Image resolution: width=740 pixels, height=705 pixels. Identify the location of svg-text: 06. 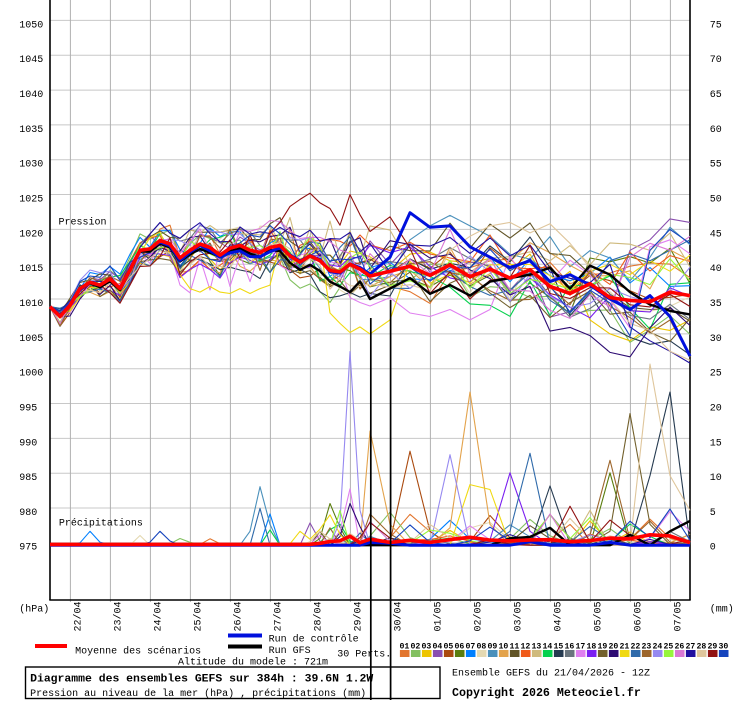
(460, 646).